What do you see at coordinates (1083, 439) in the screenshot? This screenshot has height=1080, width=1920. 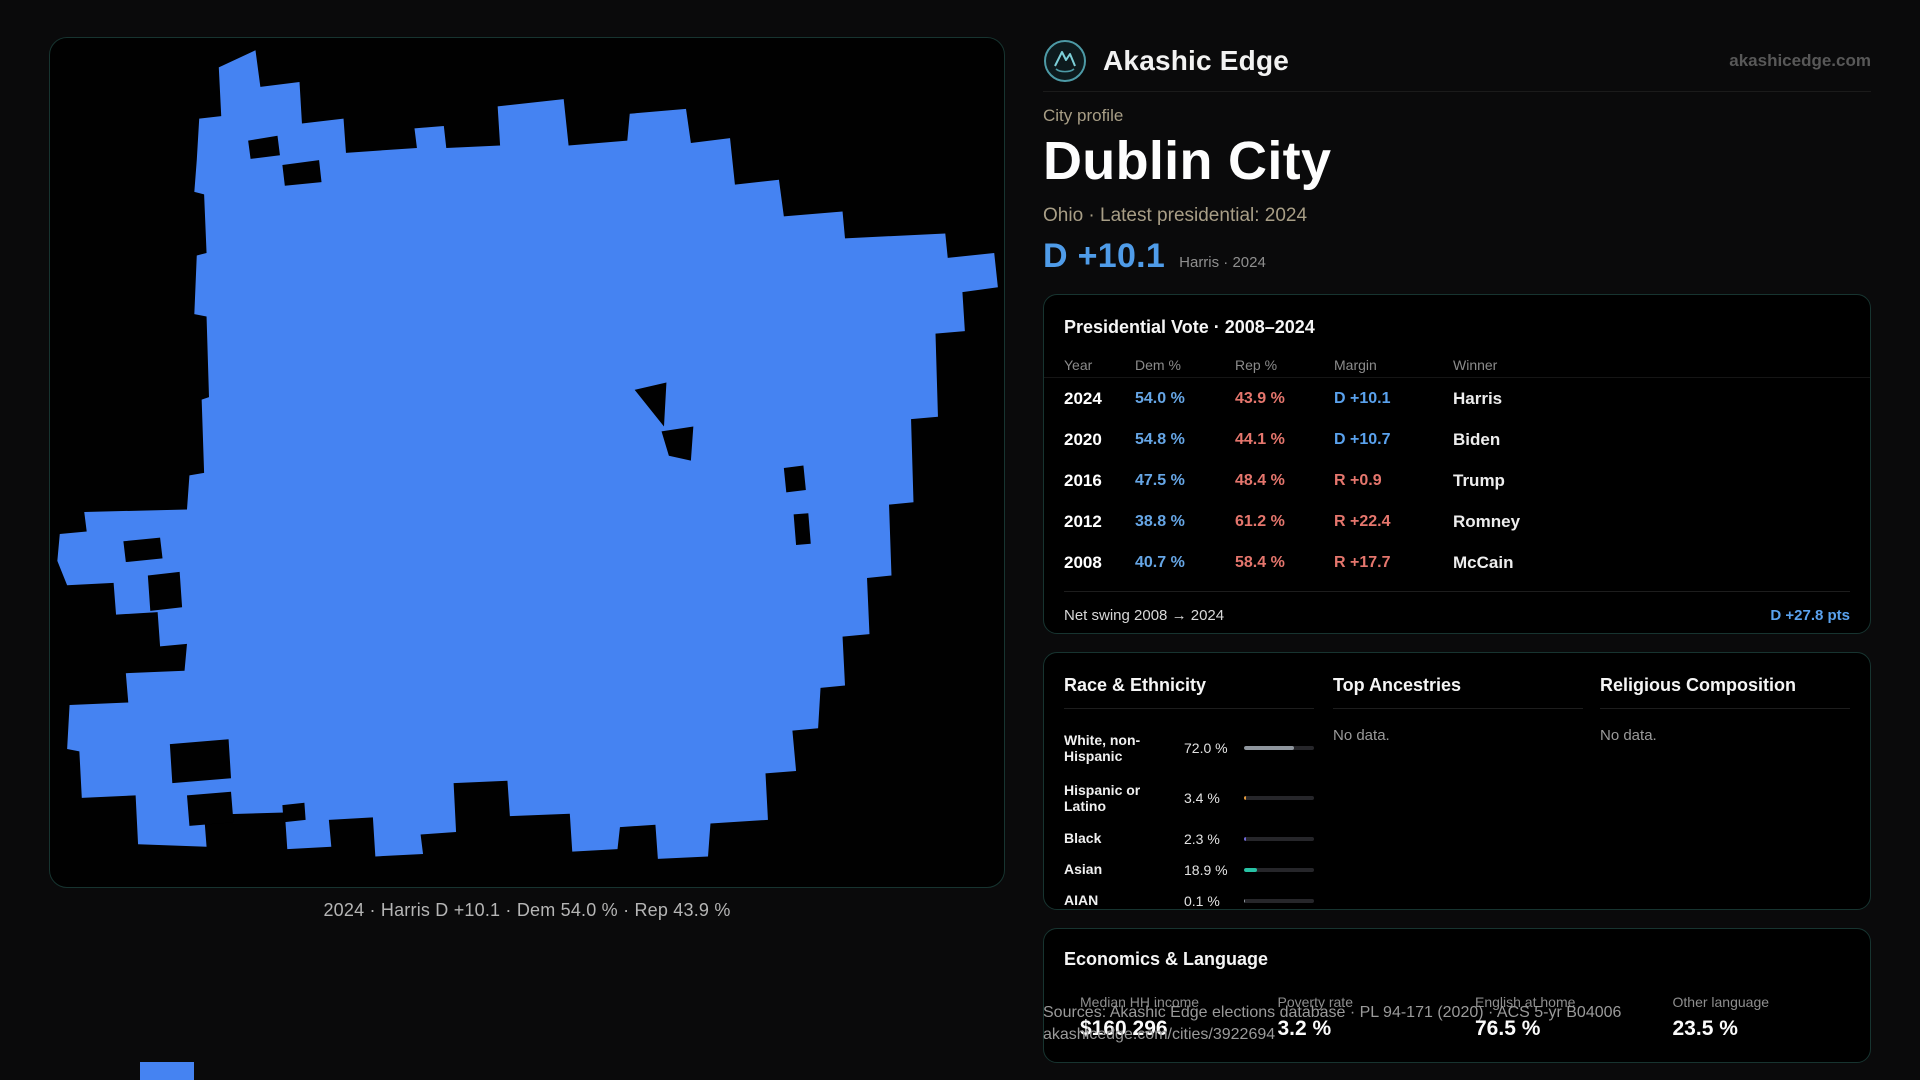 I see `year-cell: 2020` at bounding box center [1083, 439].